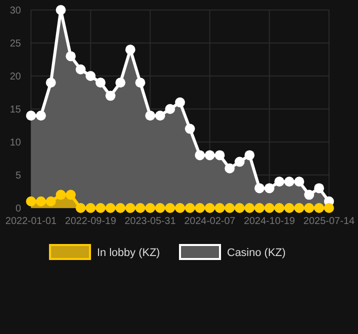 The image size is (358, 334). I want to click on y-tick-label: 10, so click(16, 143).